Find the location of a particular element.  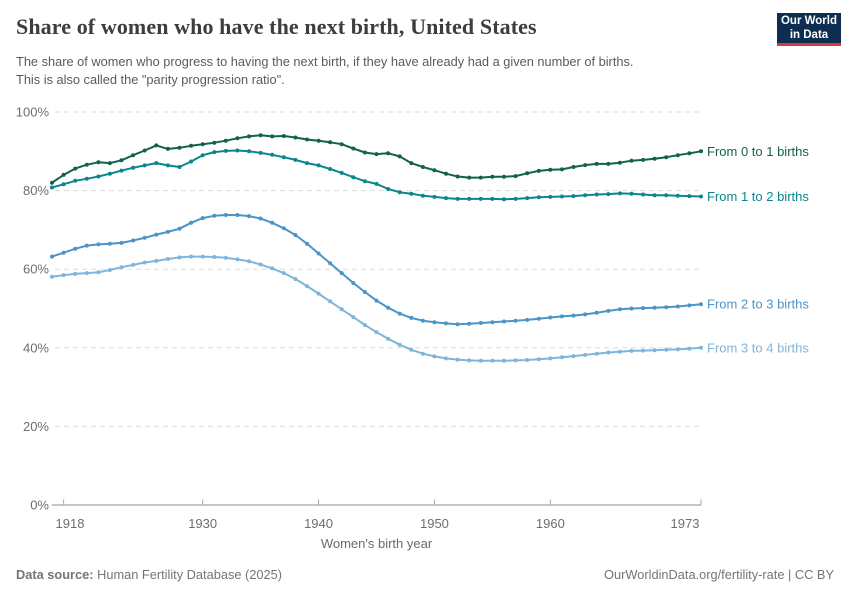

owid-logo: Our World in Data is located at coordinates (809, 29).